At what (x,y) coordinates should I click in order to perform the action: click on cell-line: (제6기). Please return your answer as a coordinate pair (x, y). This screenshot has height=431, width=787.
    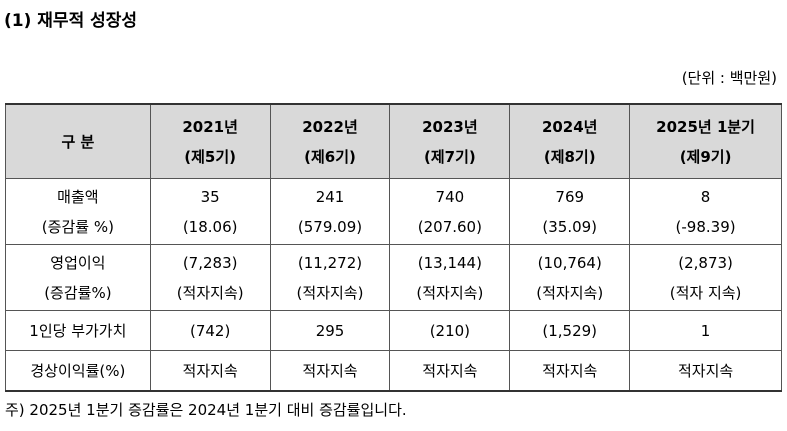
    Looking at the image, I should click on (330, 156).